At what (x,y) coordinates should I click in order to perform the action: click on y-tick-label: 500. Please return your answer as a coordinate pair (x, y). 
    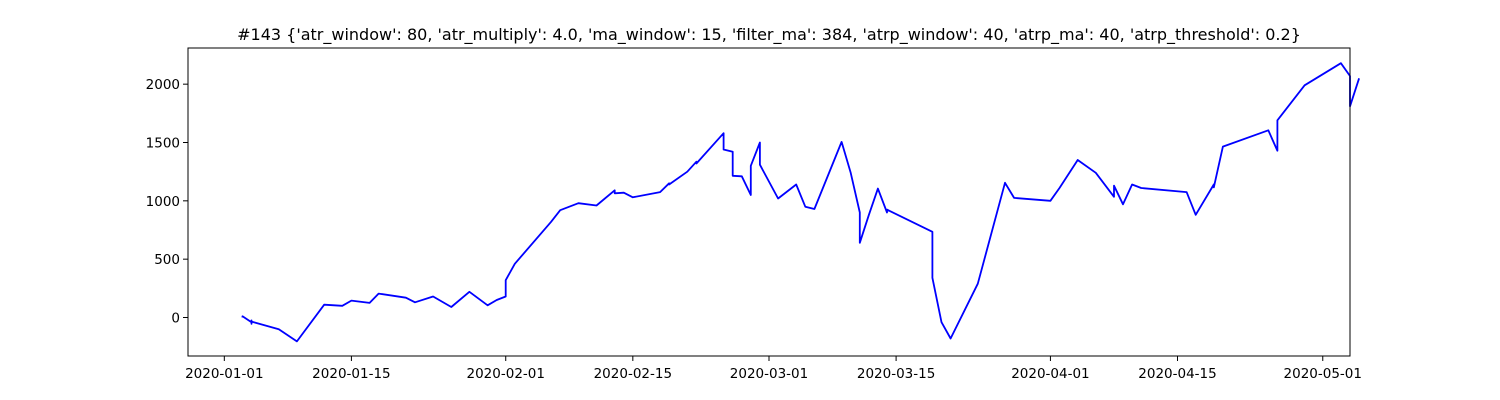
    Looking at the image, I should click on (167, 260).